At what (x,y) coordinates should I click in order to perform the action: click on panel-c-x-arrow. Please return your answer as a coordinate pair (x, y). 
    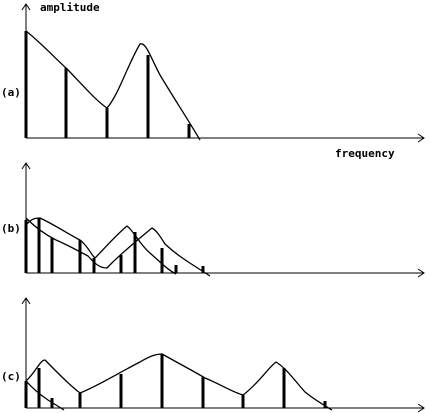
    Looking at the image, I should click on (421, 408).